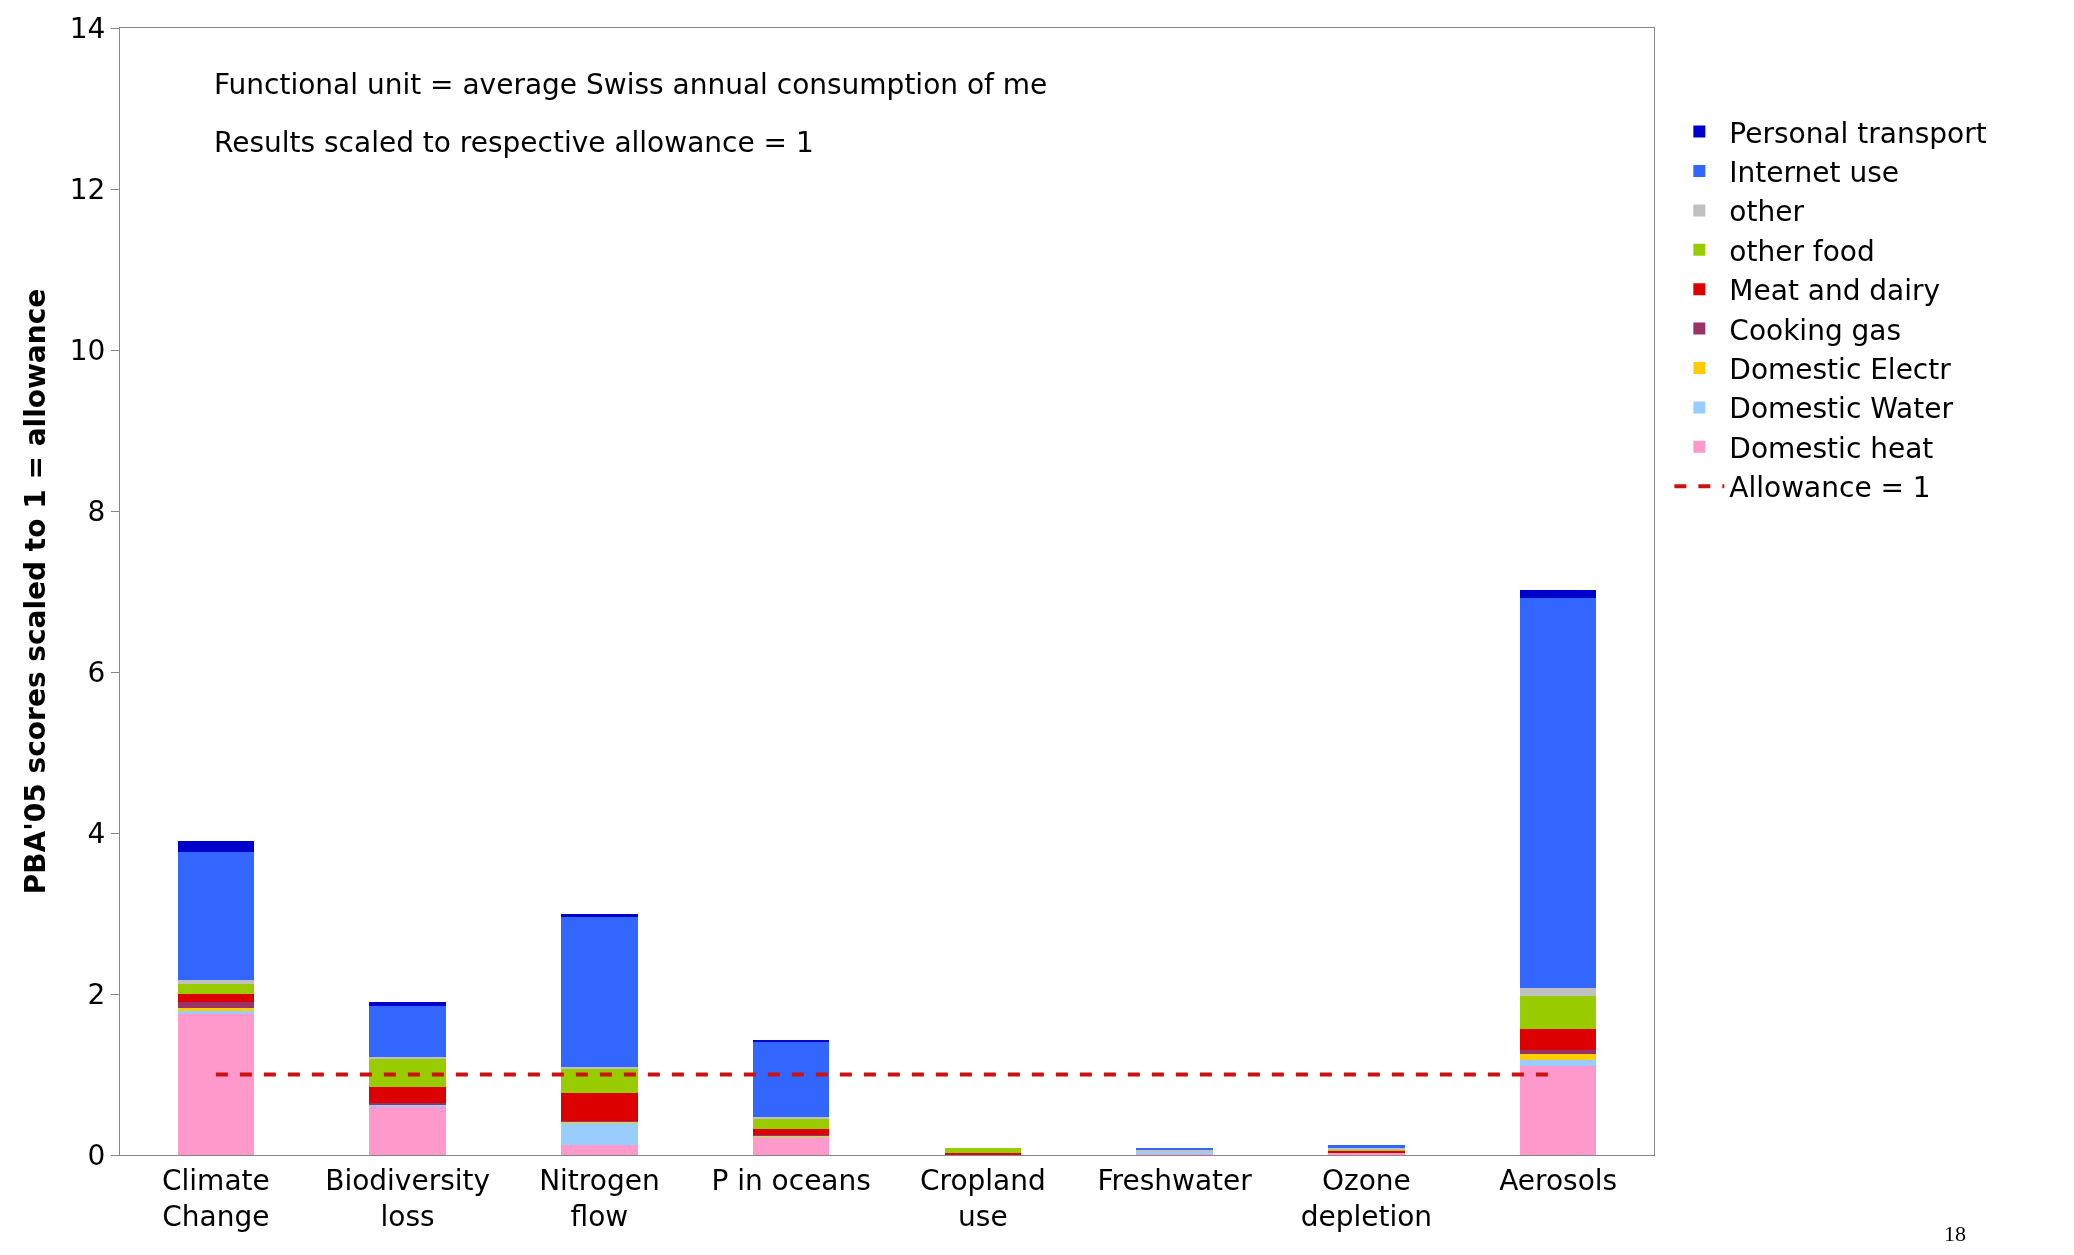 The height and width of the screenshot is (1255, 2074). I want to click on x-tick-label: P in oceans, so click(791, 1180).